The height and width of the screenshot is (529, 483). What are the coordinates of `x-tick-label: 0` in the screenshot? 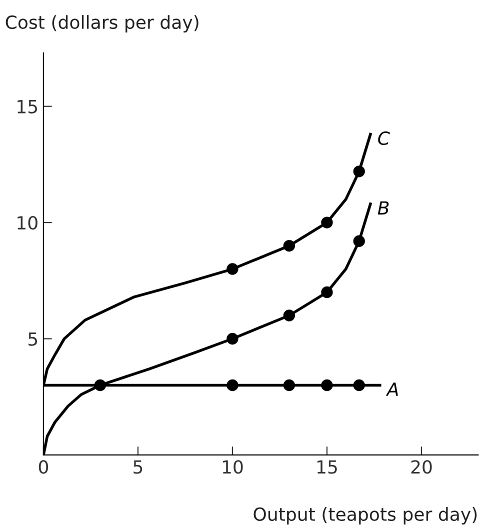 It's located at (43, 467).